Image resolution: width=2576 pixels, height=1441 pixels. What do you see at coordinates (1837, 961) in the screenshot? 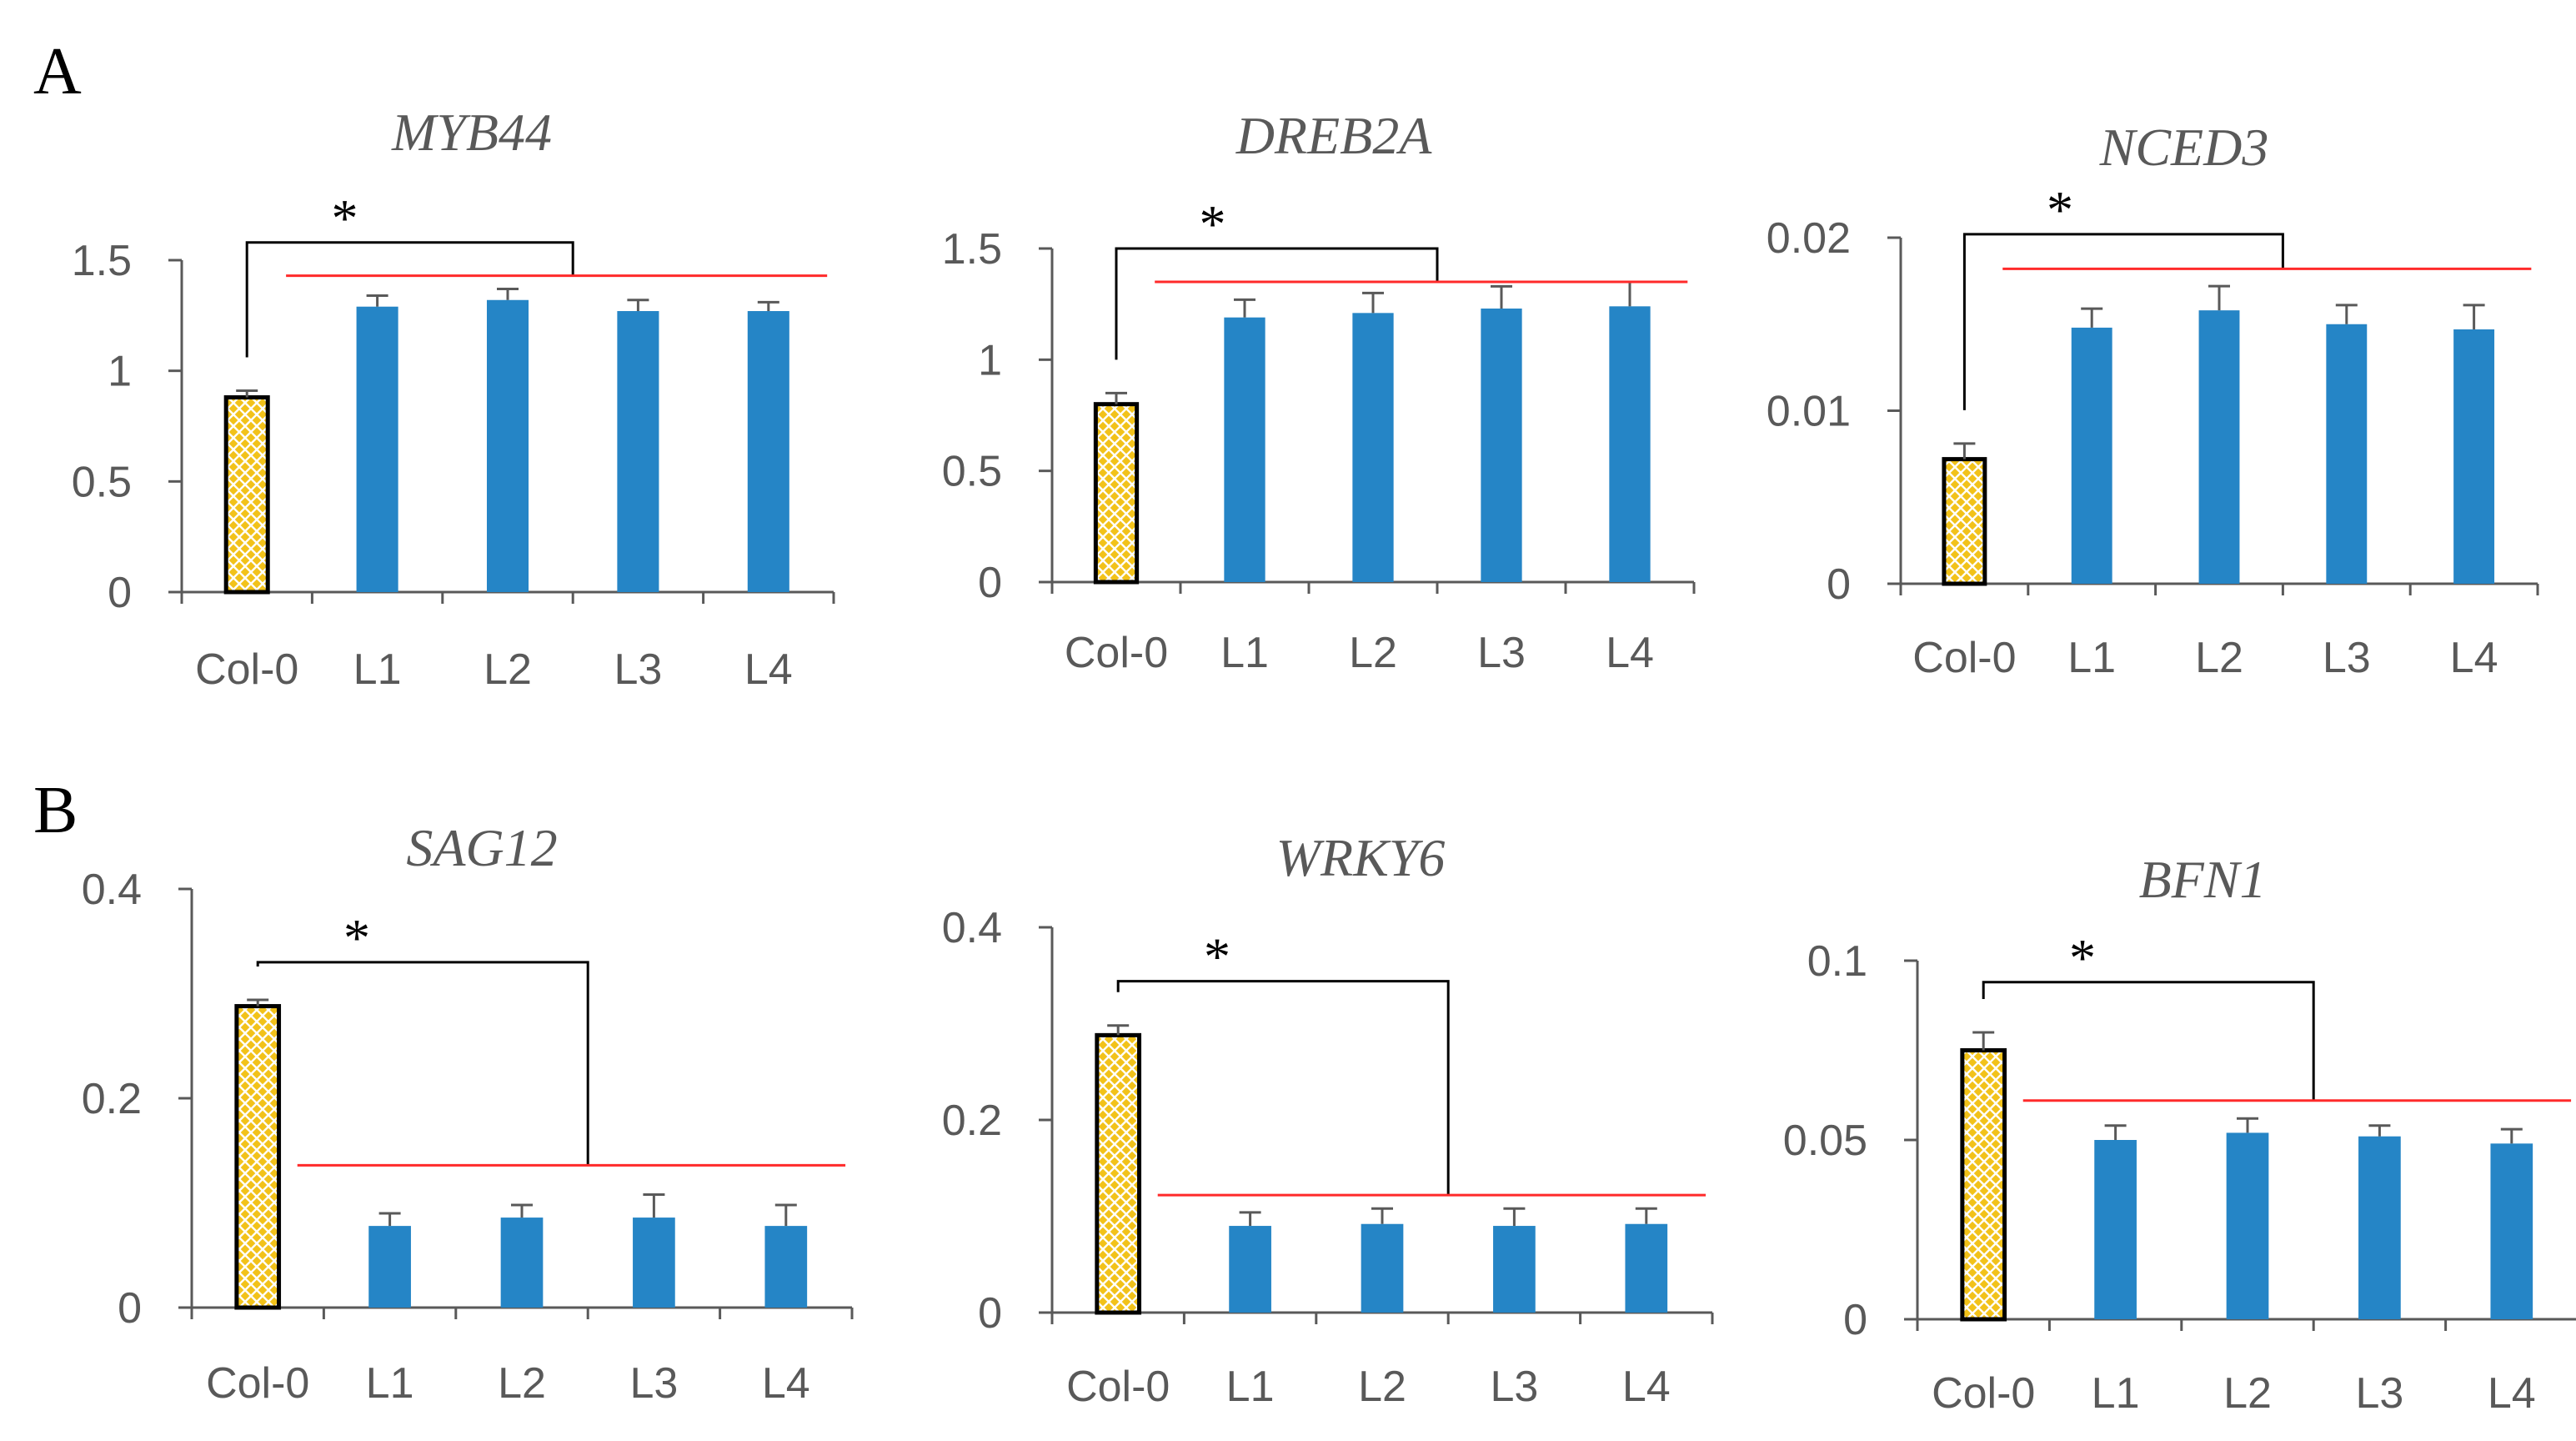
I see `y-tick-label: 0.1` at bounding box center [1837, 961].